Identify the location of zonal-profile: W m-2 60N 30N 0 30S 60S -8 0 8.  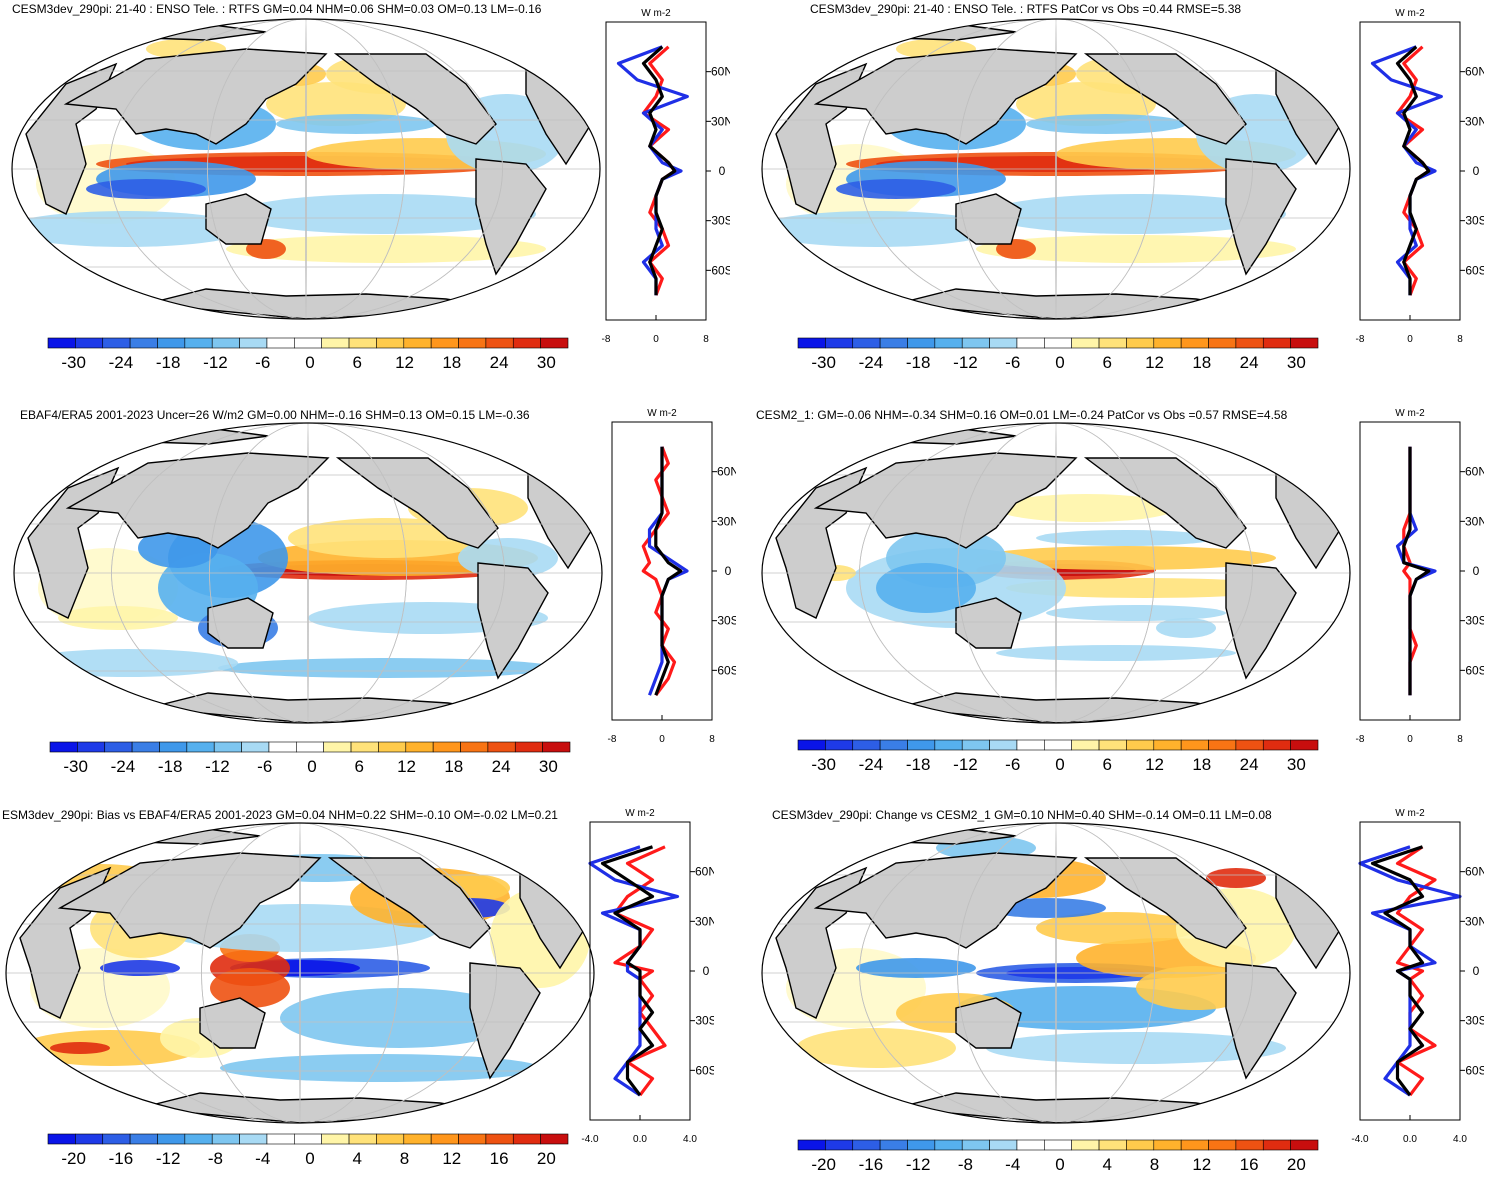
(1420, 576).